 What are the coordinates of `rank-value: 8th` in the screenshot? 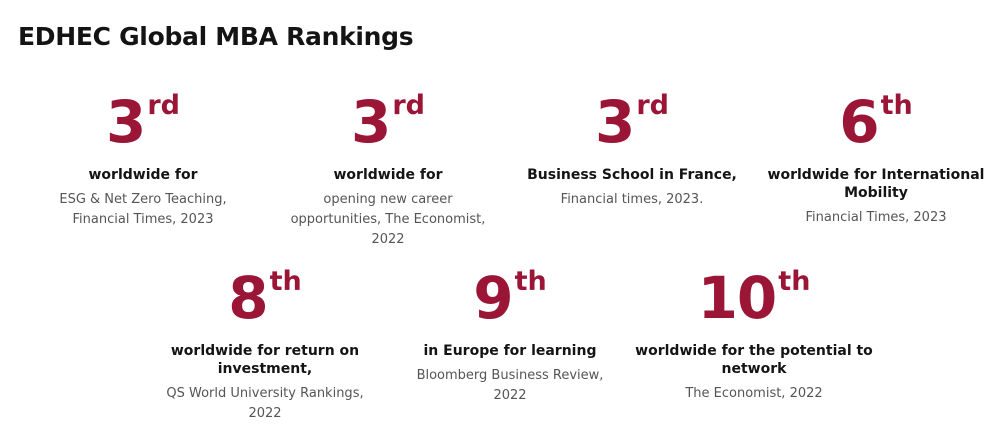 It's located at (265, 299).